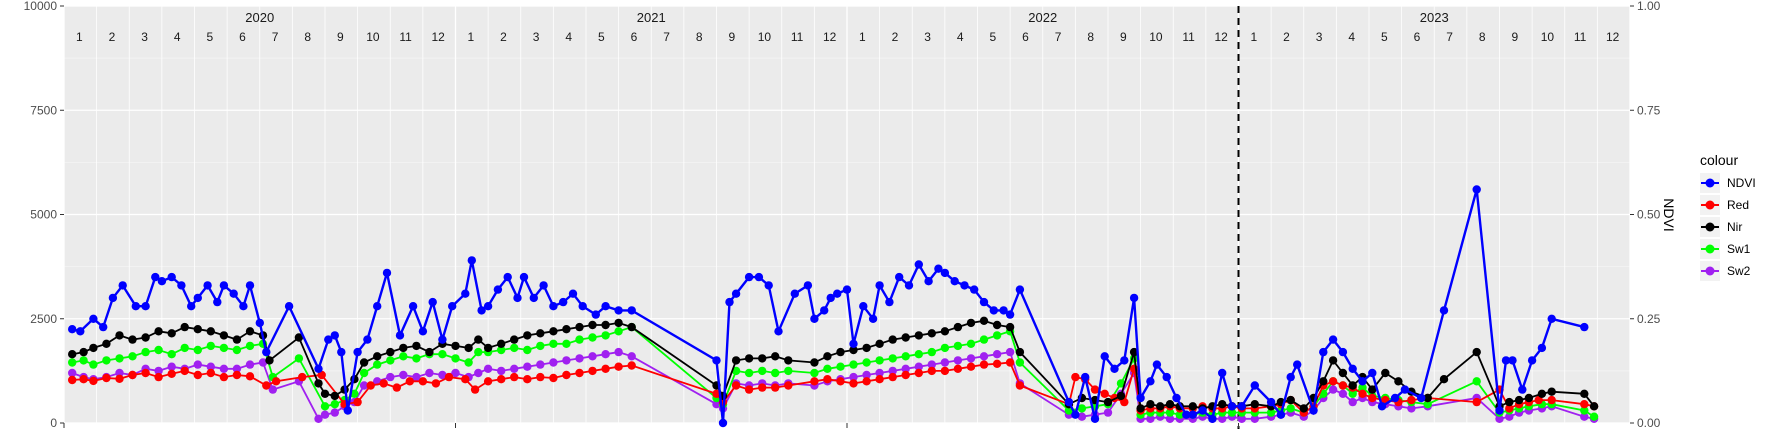  I want to click on right-tick-label: 0.75, so click(1649, 110).